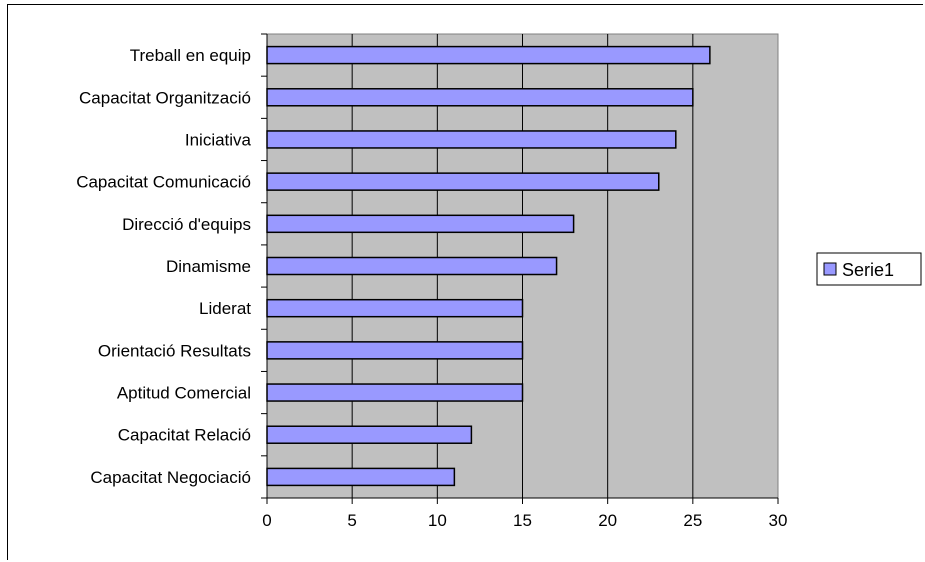 The width and height of the screenshot is (925, 562). What do you see at coordinates (186, 224) in the screenshot?
I see `category-label: Direcció d'equips` at bounding box center [186, 224].